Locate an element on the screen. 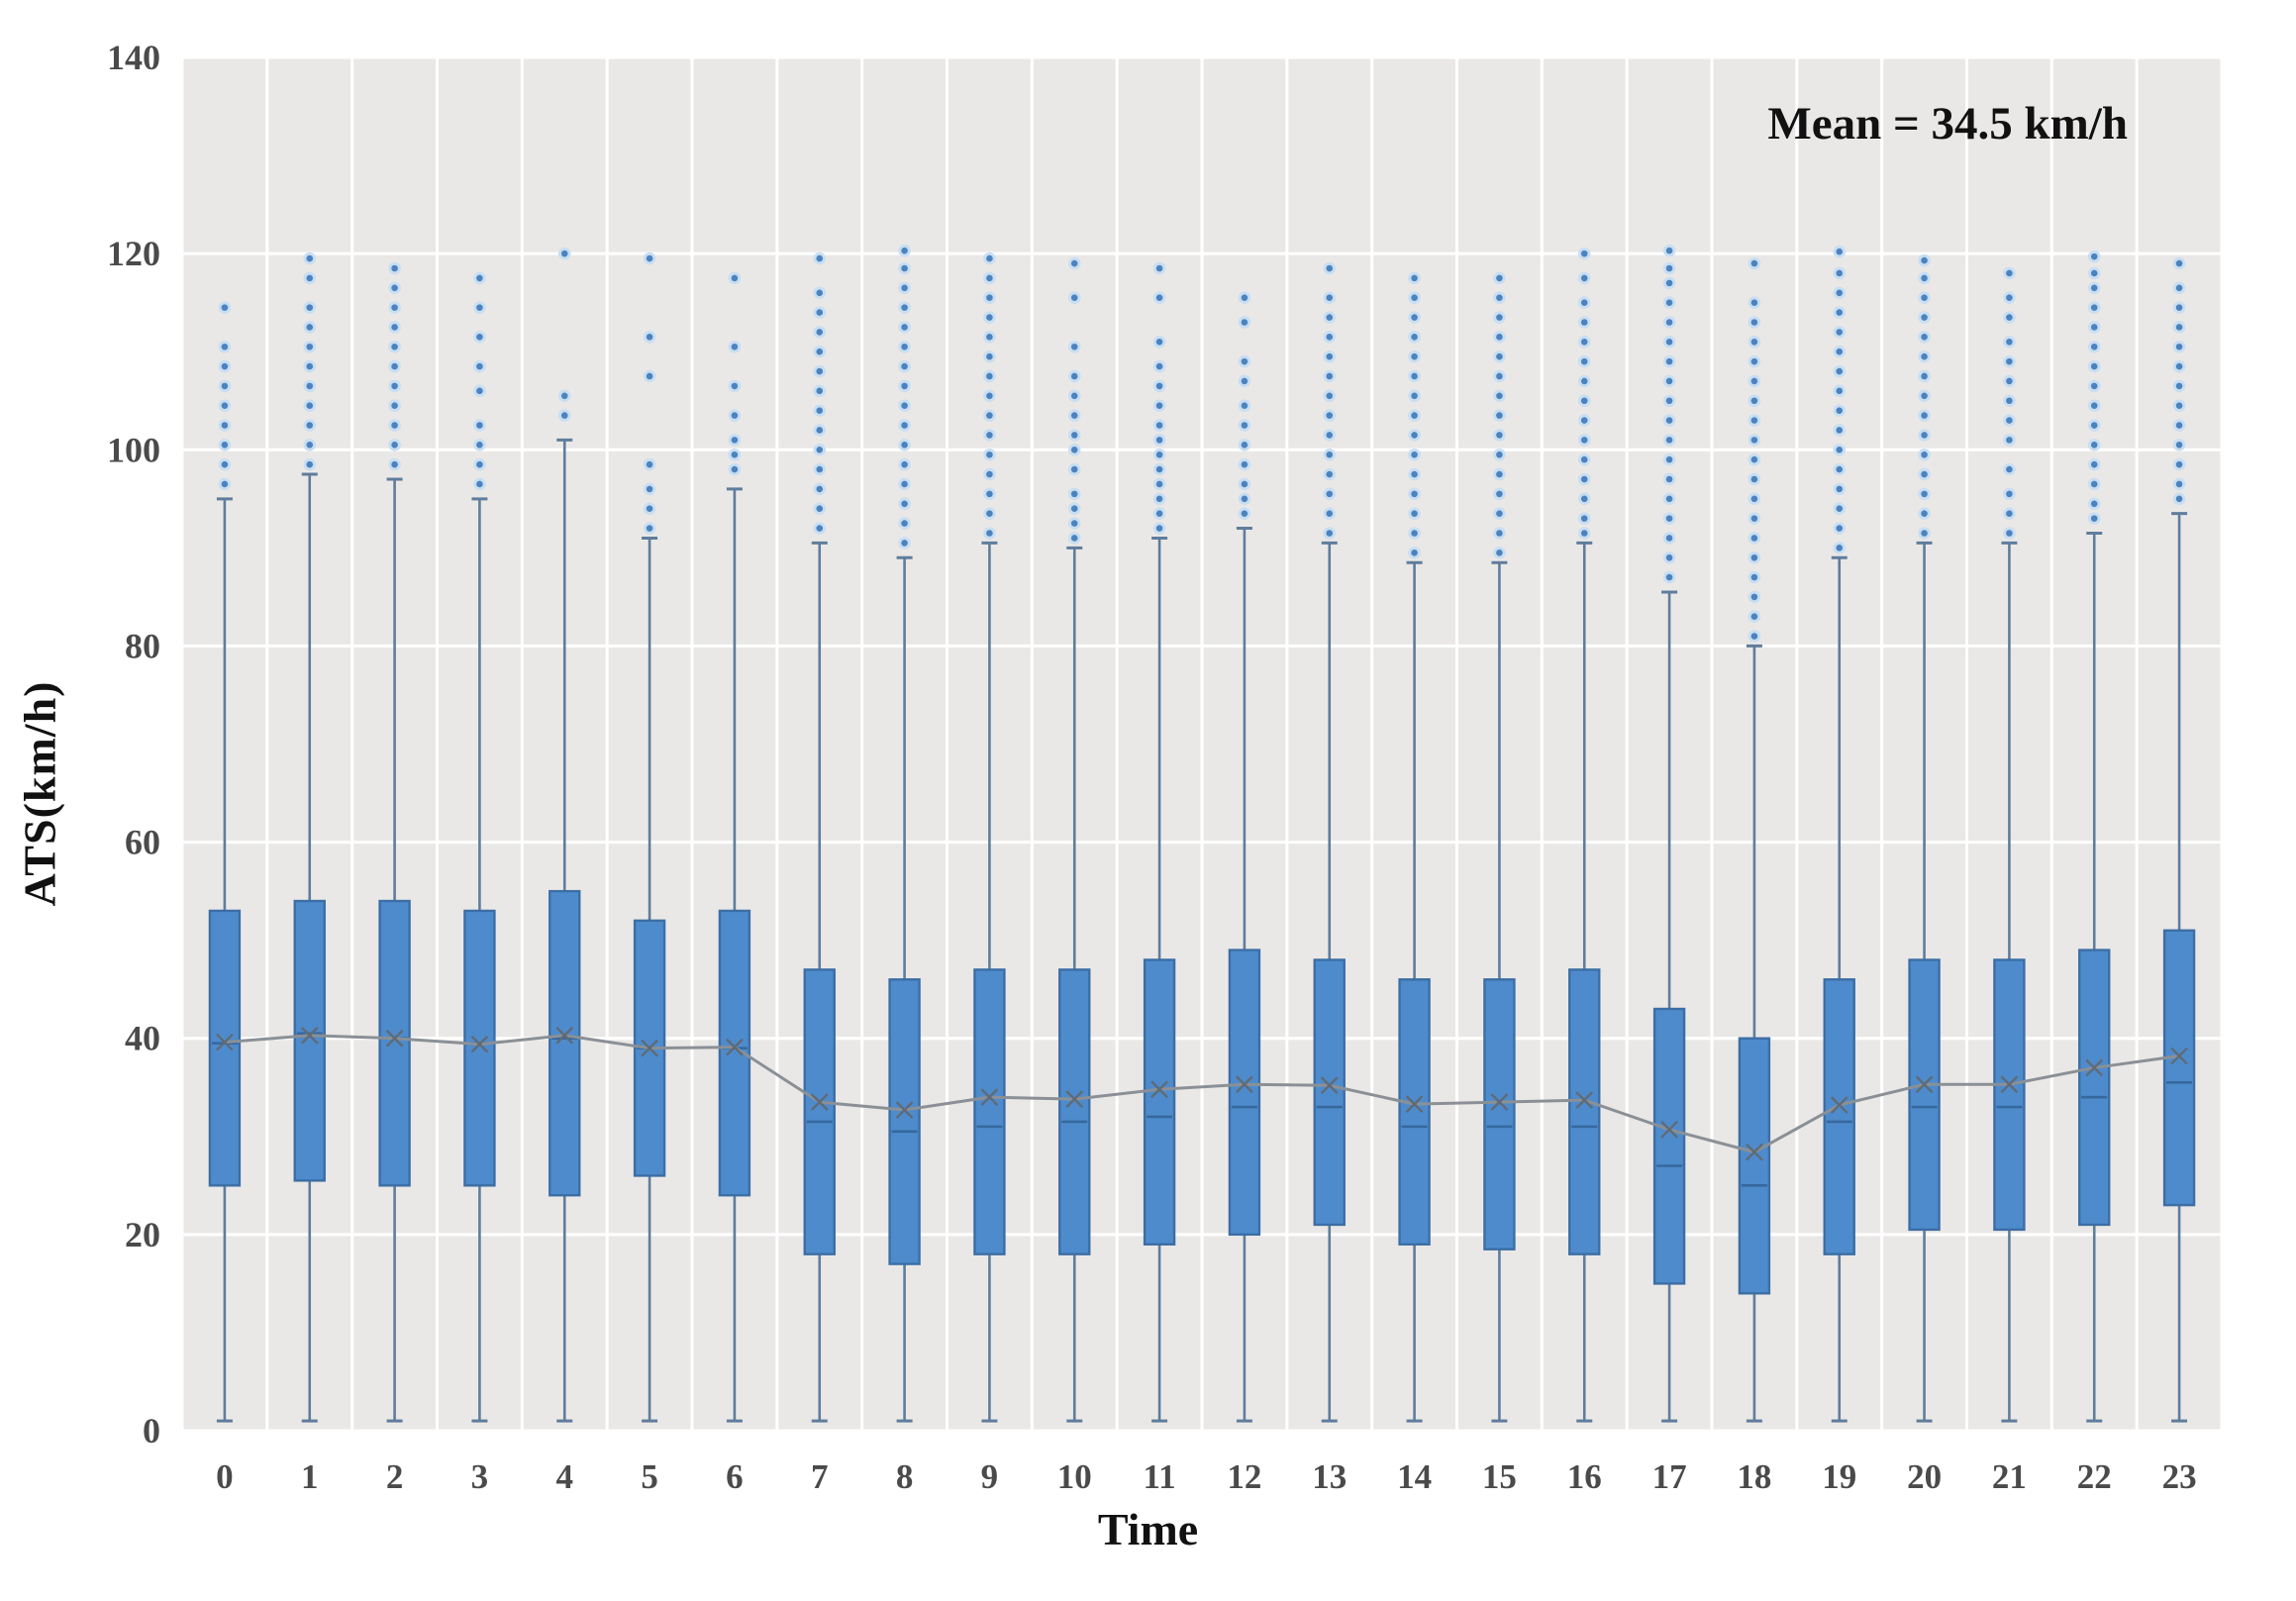 The height and width of the screenshot is (1601, 2296). y-tick-label: 100 is located at coordinates (133, 450).